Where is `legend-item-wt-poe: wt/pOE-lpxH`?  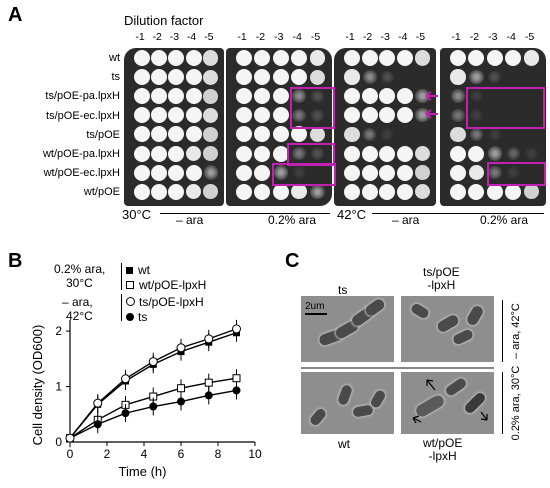 legend-item-wt-poe: wt/pOE-lpxH is located at coordinates (166, 285).